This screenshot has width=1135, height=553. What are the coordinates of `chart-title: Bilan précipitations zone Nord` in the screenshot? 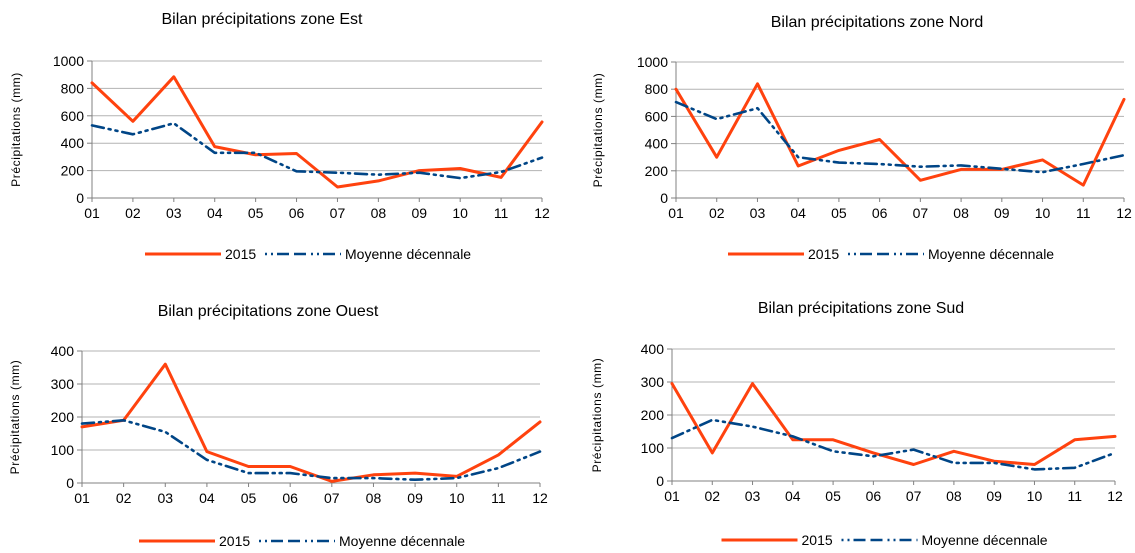 It's located at (877, 22).